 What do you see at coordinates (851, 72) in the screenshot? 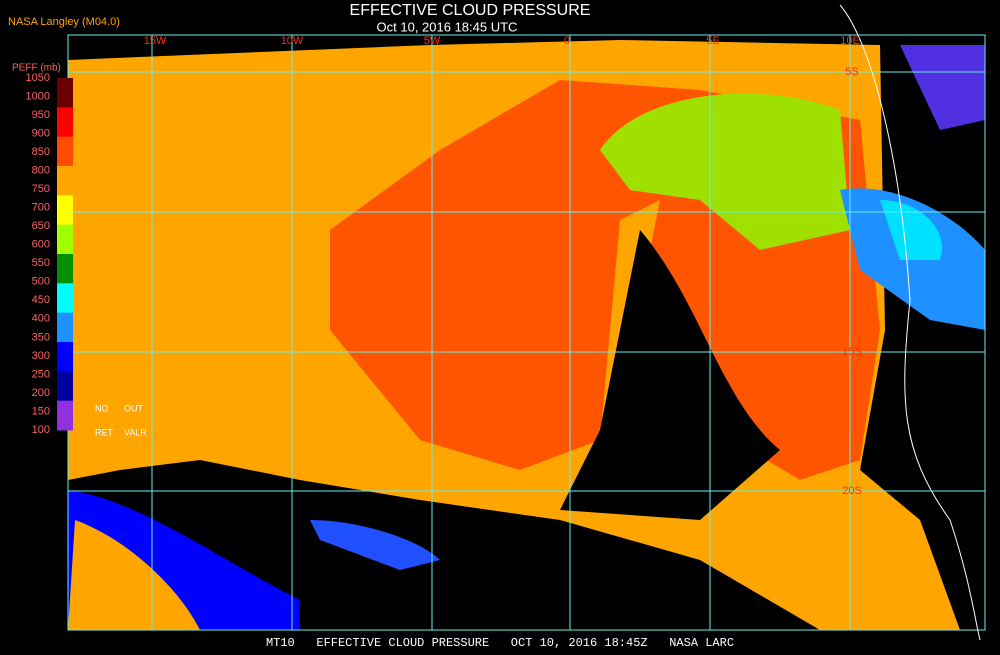
I see `lat-label: 5S` at bounding box center [851, 72].